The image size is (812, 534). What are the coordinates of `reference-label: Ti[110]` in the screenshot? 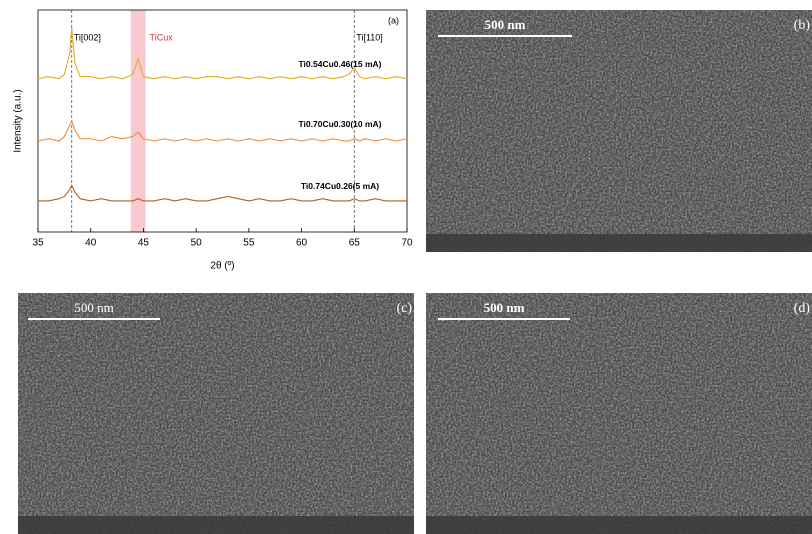 It's located at (369, 37).